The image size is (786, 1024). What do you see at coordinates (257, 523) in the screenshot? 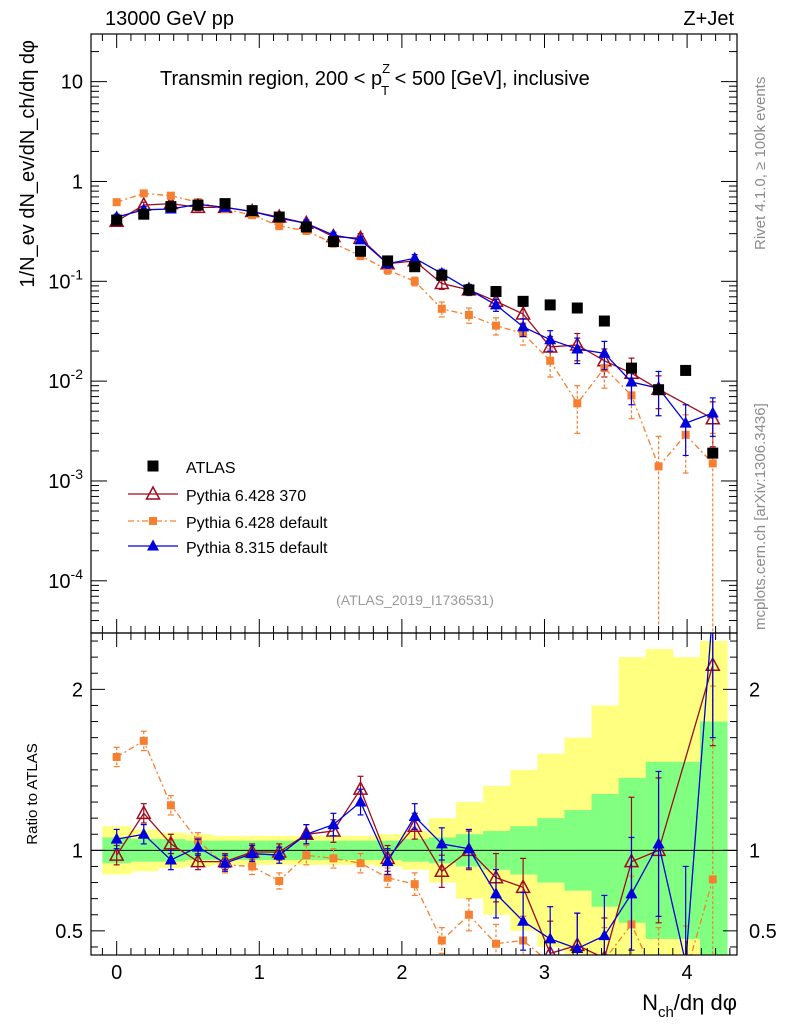
I see `legend-label: Pythia 6.428 default` at bounding box center [257, 523].